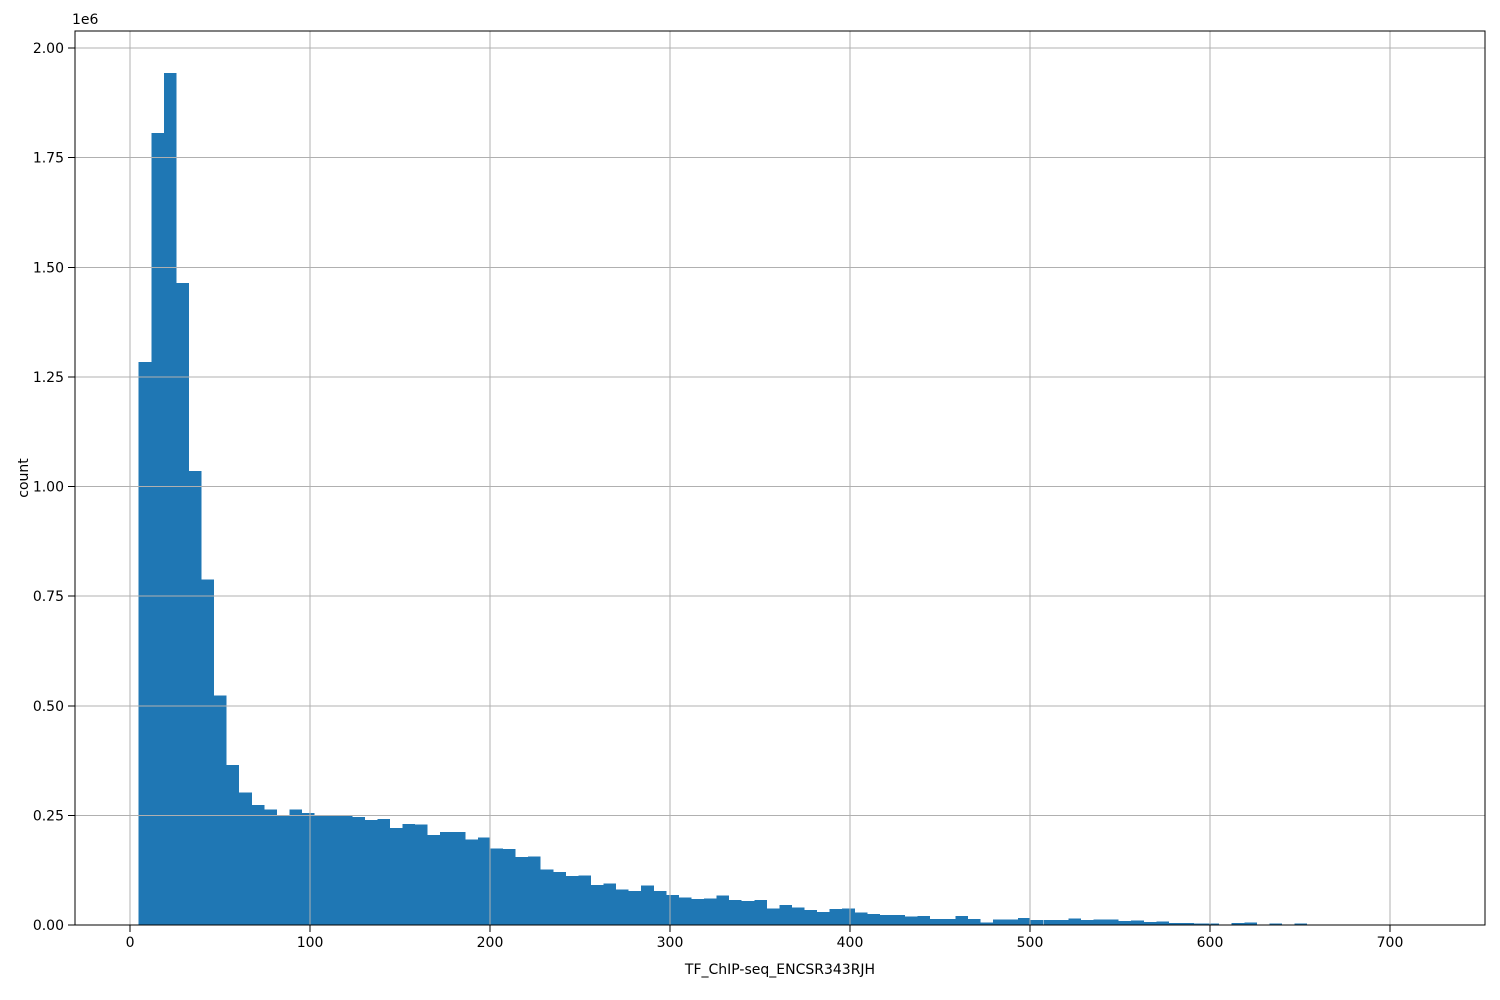 The image size is (1500, 1000). Describe the element at coordinates (24, 478) in the screenshot. I see `y-axis-label: count` at that location.